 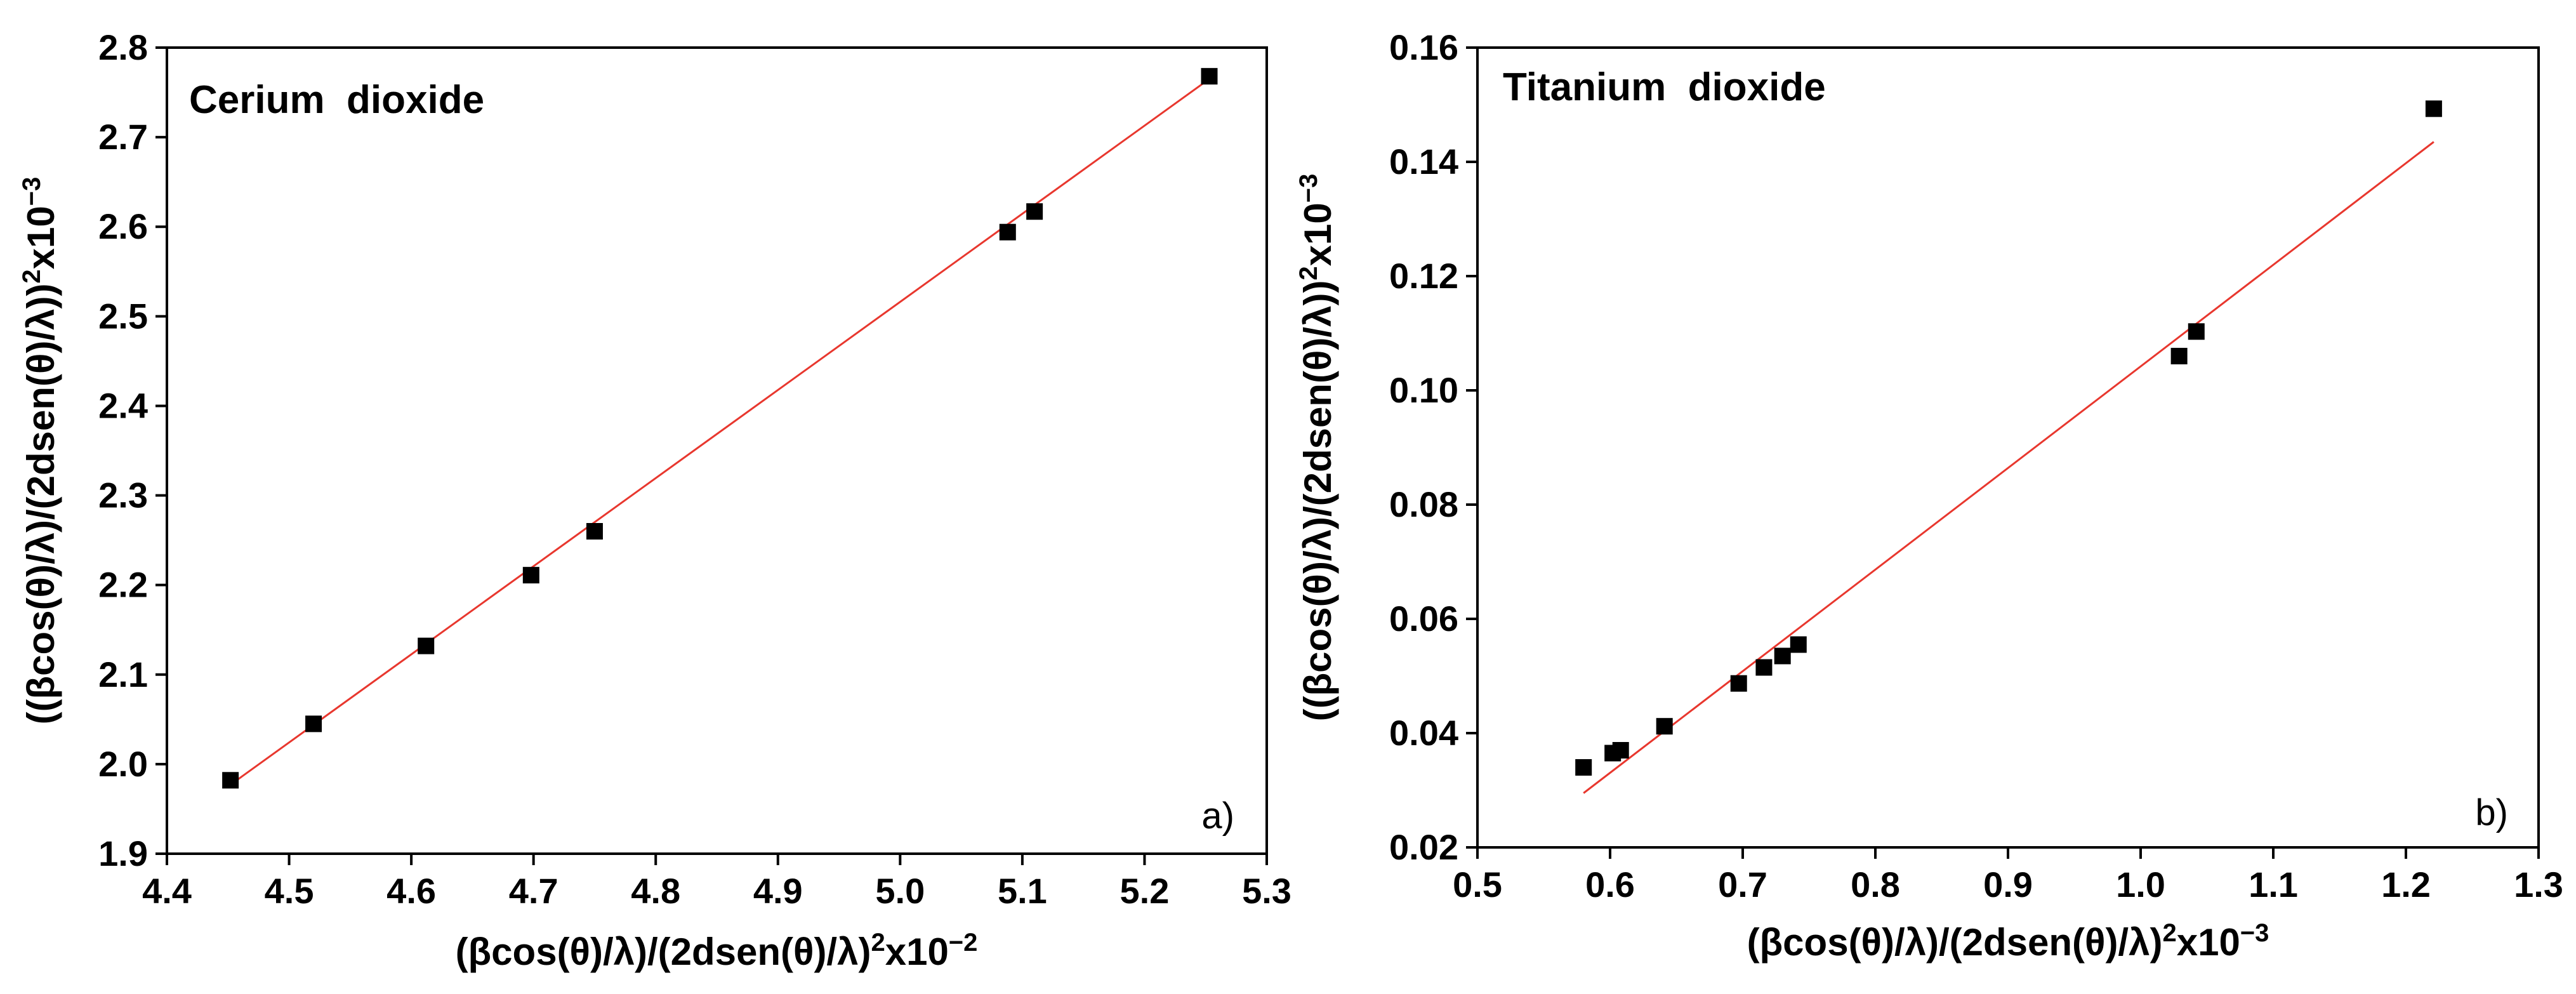 I want to click on panel-a-x-tick-label: 4.7, so click(x=534, y=891).